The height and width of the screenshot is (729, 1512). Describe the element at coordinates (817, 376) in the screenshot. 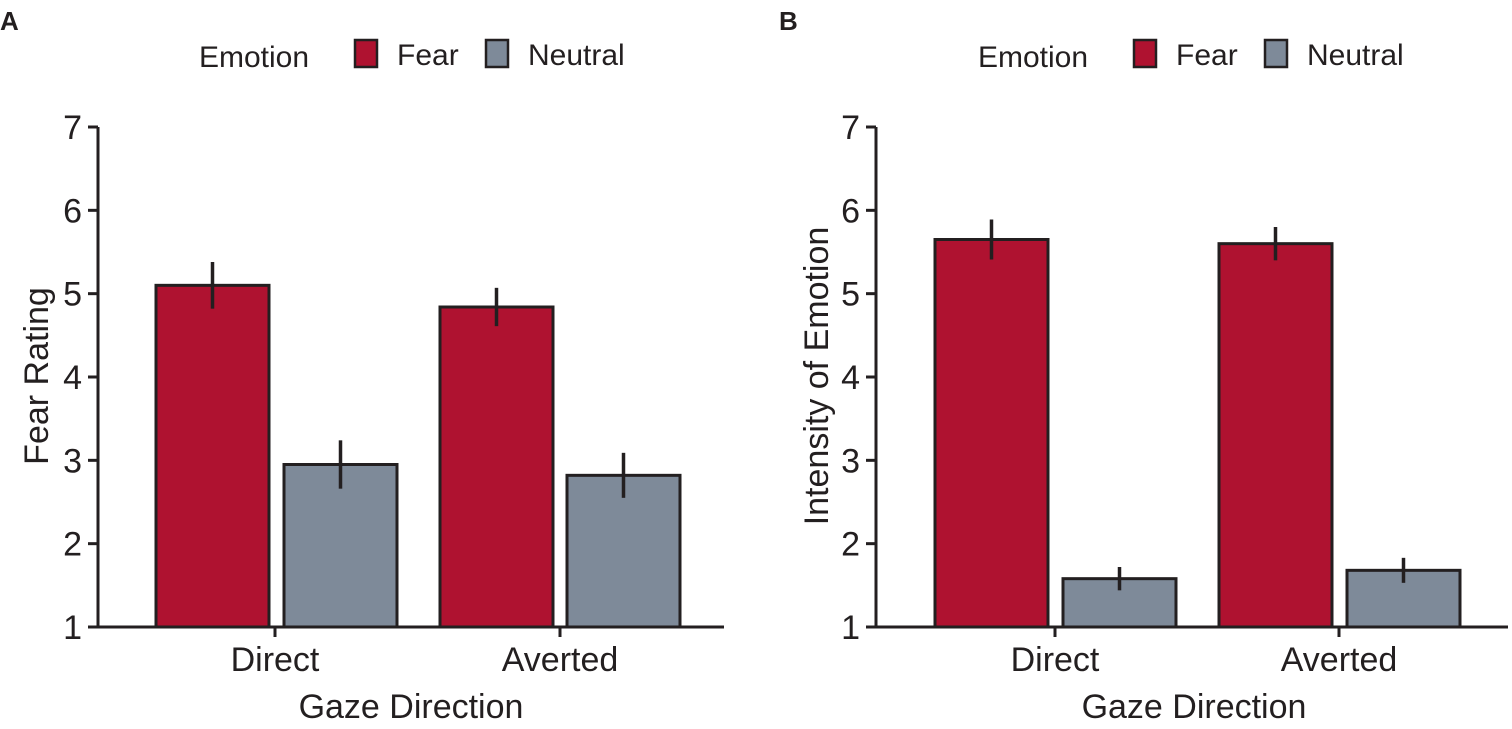

I see `panel-b-y-axis-title: Intensity of Emotion` at that location.